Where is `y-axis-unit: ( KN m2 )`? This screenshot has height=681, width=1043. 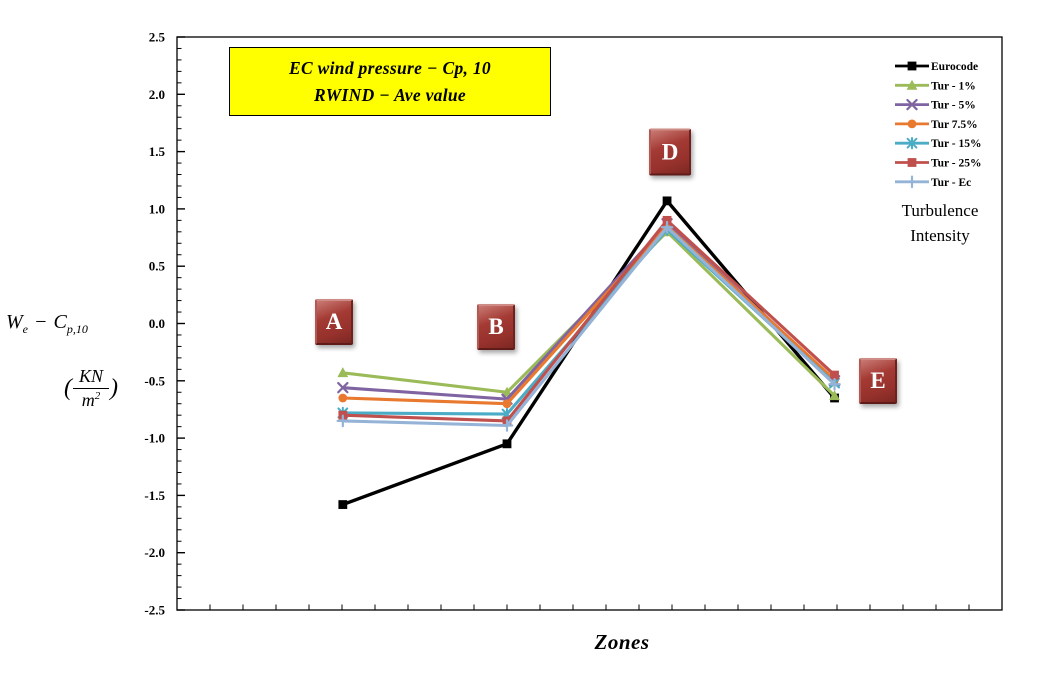 y-axis-unit: ( KN m2 ) is located at coordinates (91, 388).